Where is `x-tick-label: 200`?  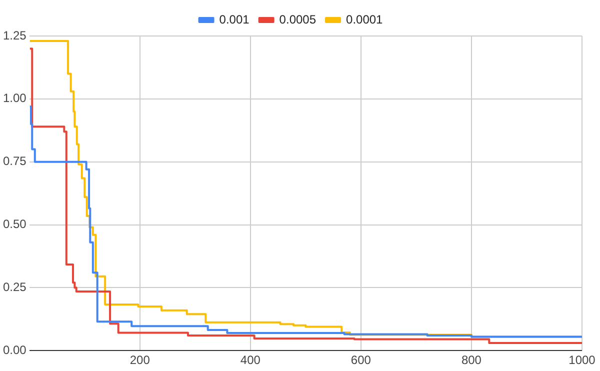
x-tick-label: 200 is located at coordinates (140, 360).